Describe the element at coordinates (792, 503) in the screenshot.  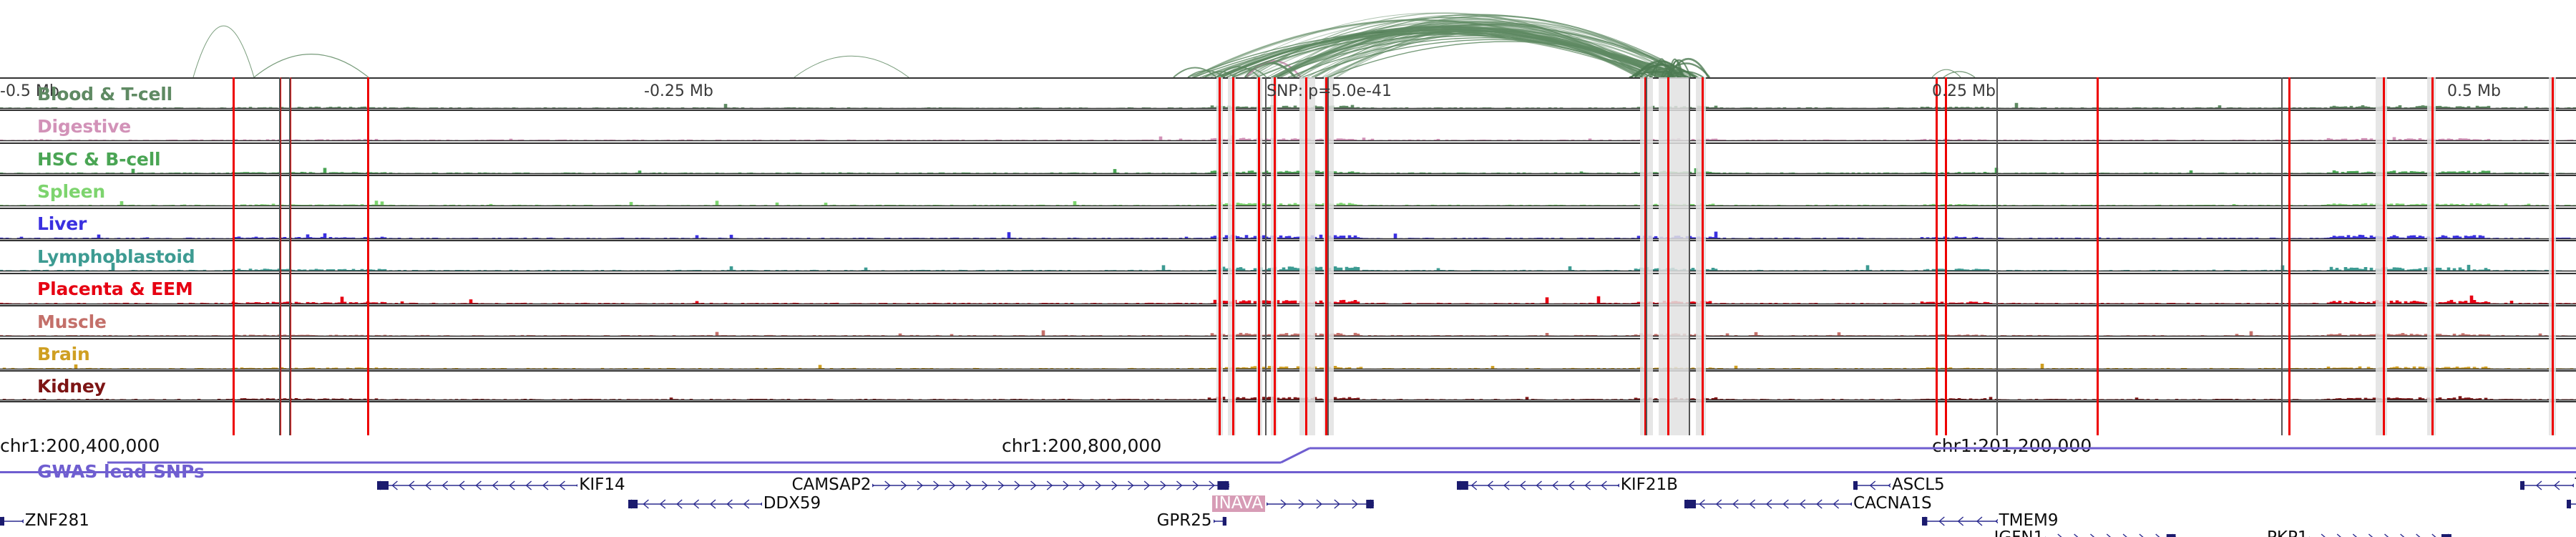
I see `gene-symbol-label: DDX59` at that location.